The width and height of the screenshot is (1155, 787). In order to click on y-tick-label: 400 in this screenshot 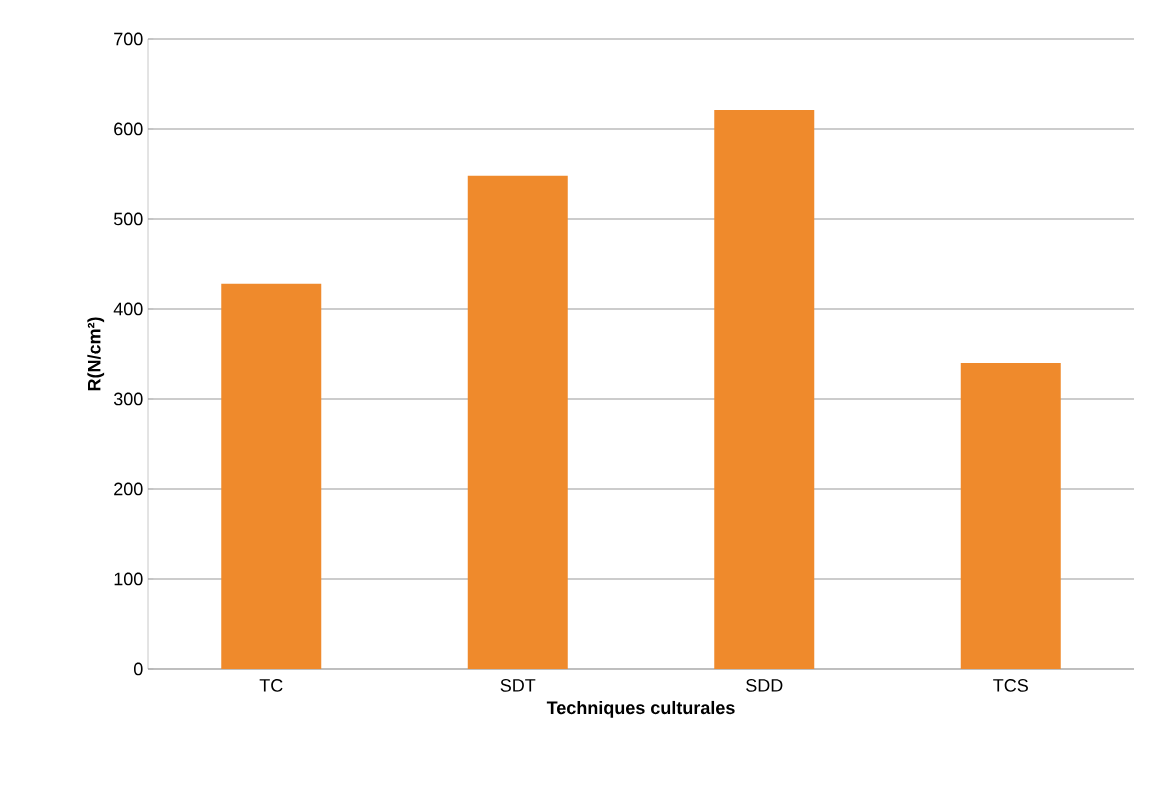, I will do `click(128, 309)`.